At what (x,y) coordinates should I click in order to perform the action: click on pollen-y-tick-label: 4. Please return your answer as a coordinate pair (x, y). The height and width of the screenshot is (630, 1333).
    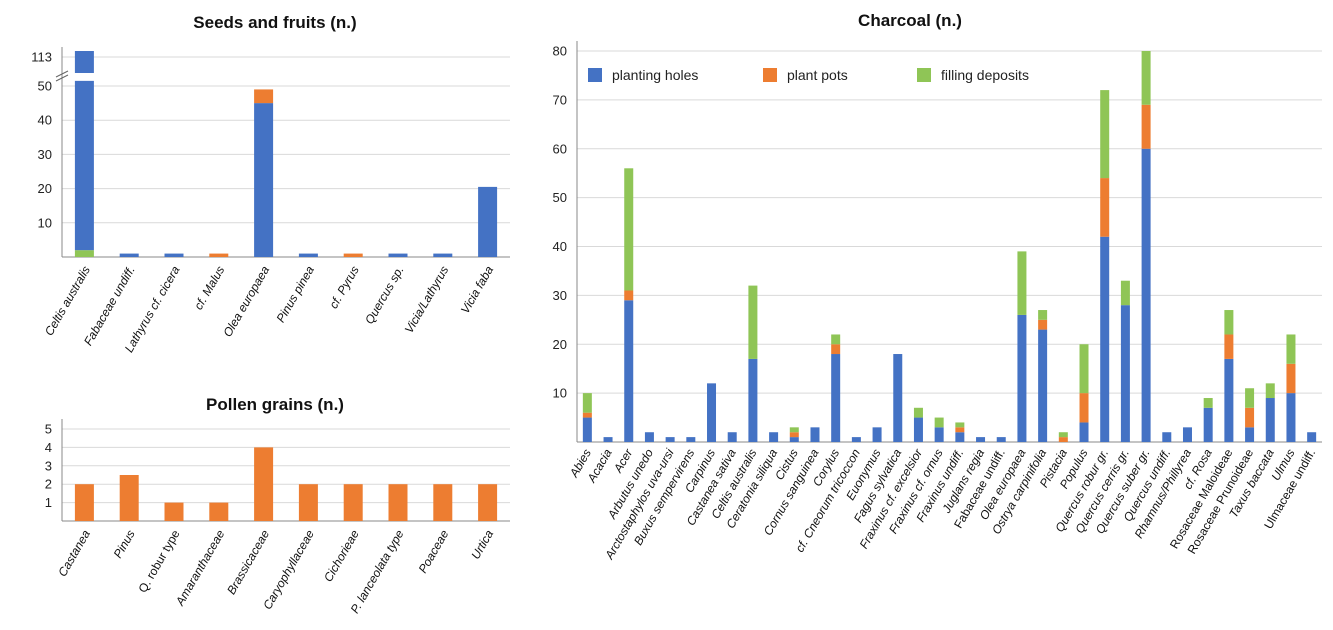
    Looking at the image, I should click on (48, 447).